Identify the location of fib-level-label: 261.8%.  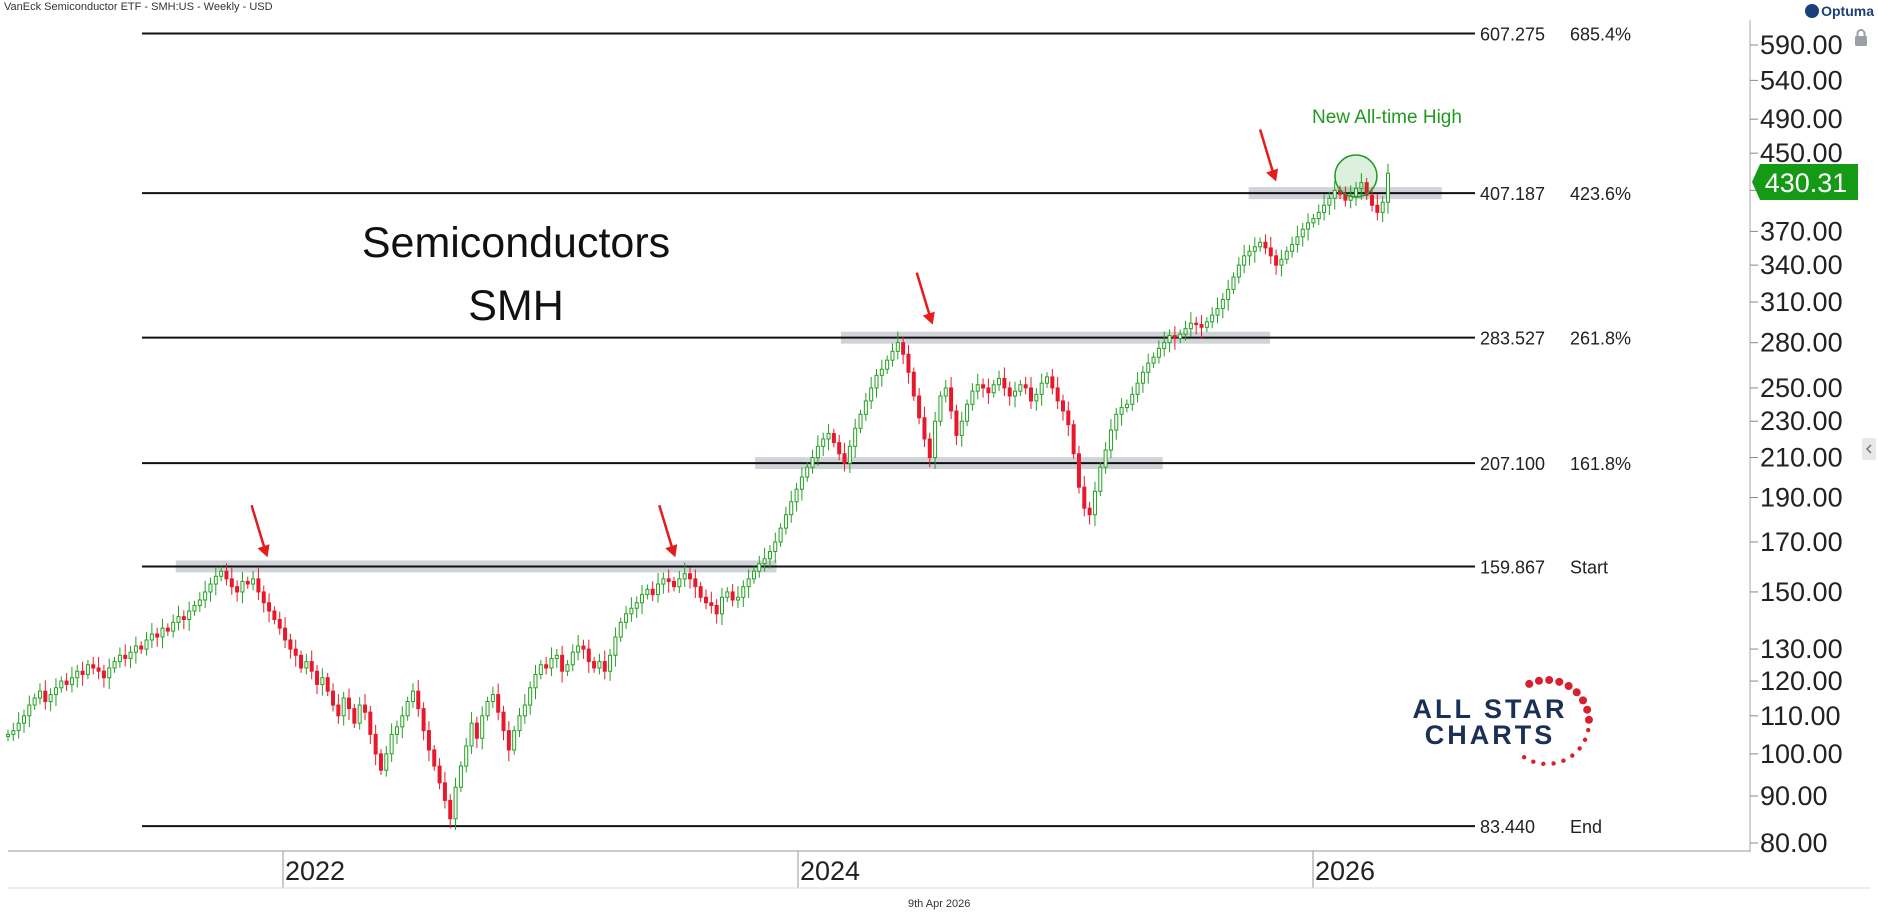
(1600, 339).